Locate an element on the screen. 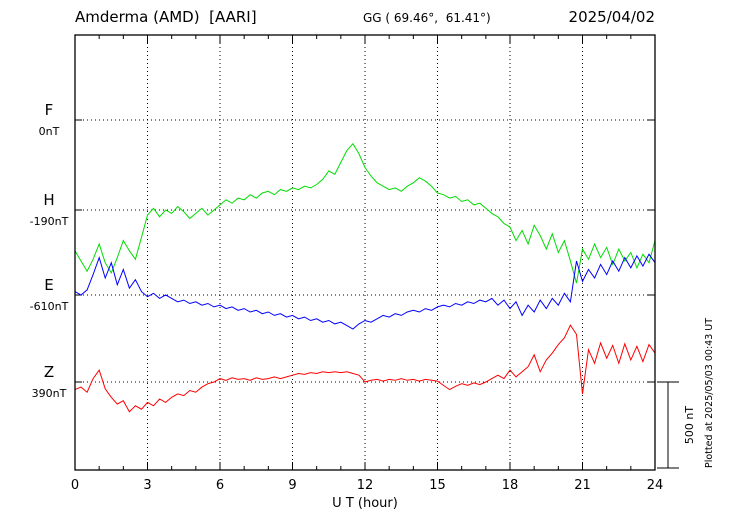 Image resolution: width=730 pixels, height=520 pixels. x-tick-label: 18 is located at coordinates (510, 485).